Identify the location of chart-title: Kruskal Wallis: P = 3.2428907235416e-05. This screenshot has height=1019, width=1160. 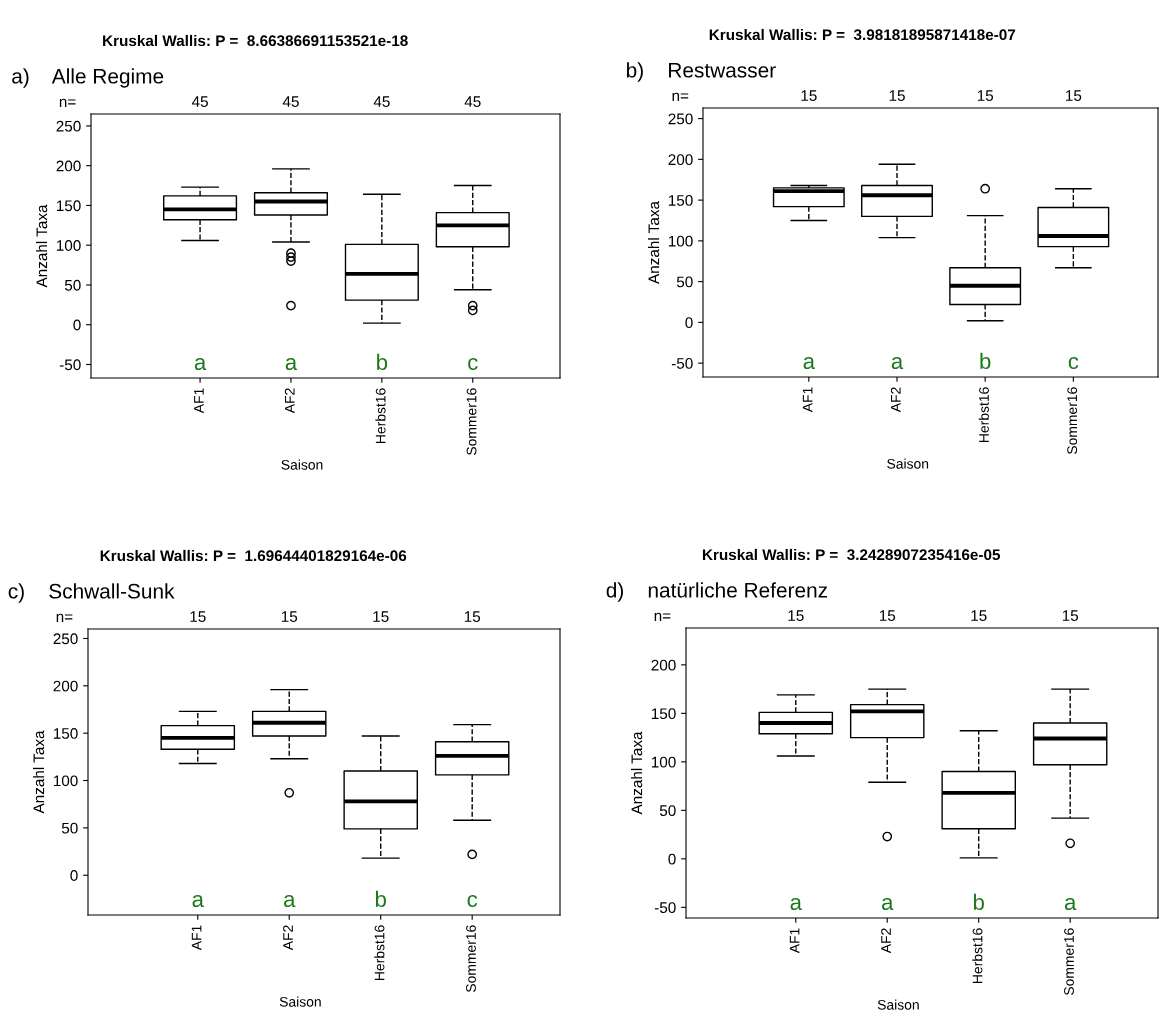
(851, 554).